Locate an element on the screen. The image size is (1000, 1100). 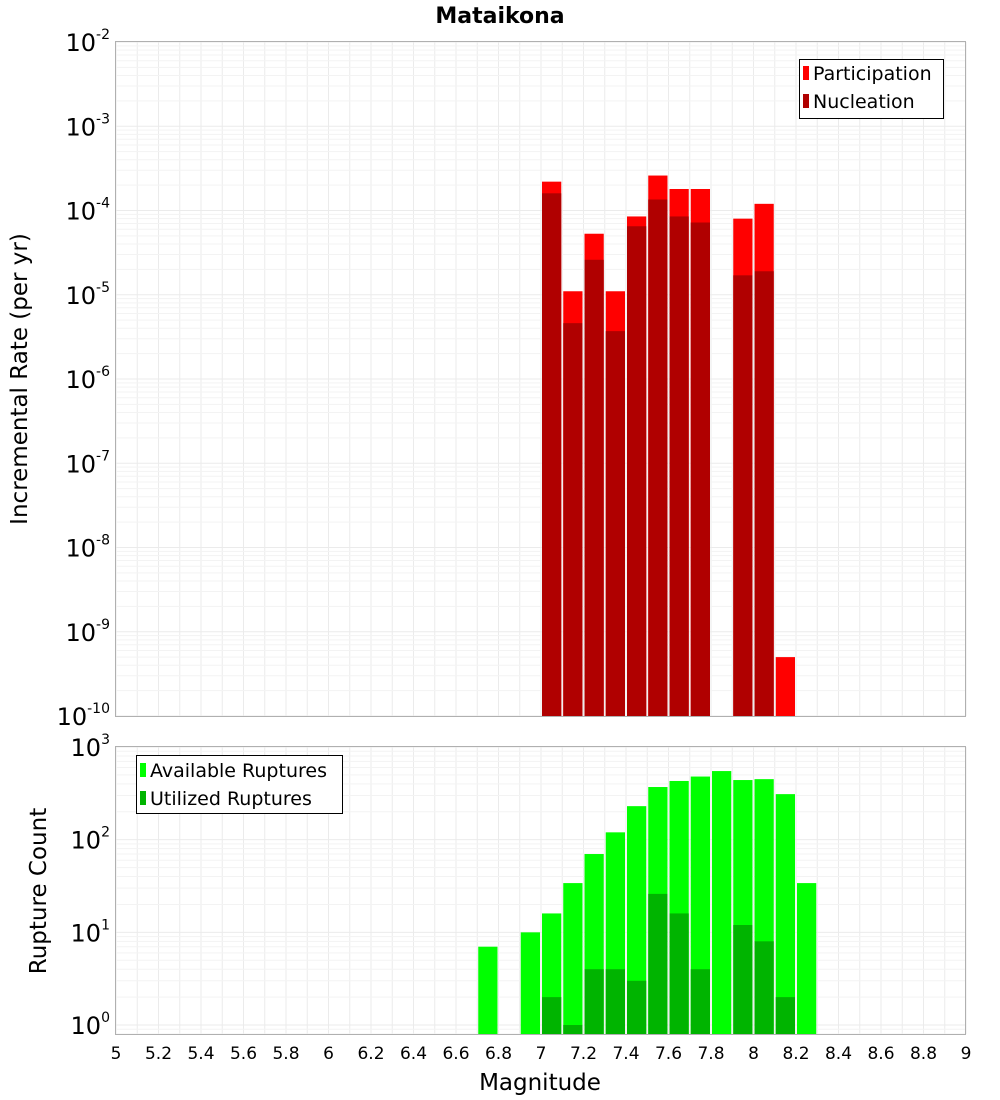
chart-title: Mataikona is located at coordinates (499, 16).